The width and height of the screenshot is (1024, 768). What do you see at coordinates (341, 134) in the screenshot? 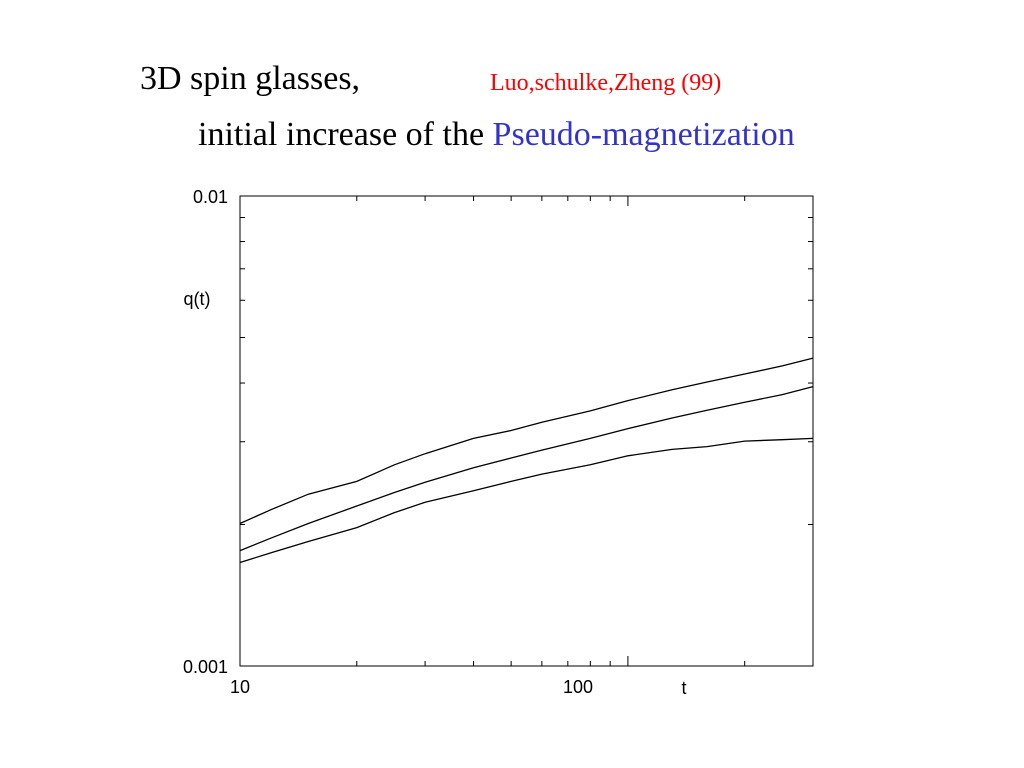
I see `subtitle-prefix: initial increase of the` at bounding box center [341, 134].